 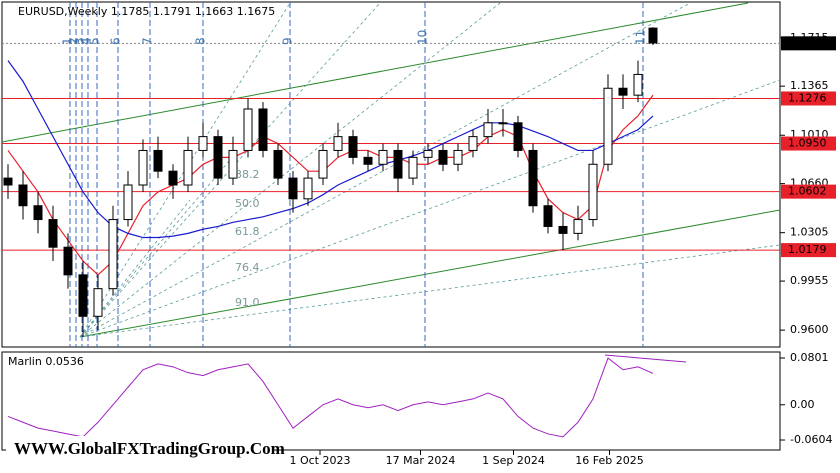 What do you see at coordinates (421, 460) in the screenshot?
I see `x-tick-label: 17 Mar 2024` at bounding box center [421, 460].